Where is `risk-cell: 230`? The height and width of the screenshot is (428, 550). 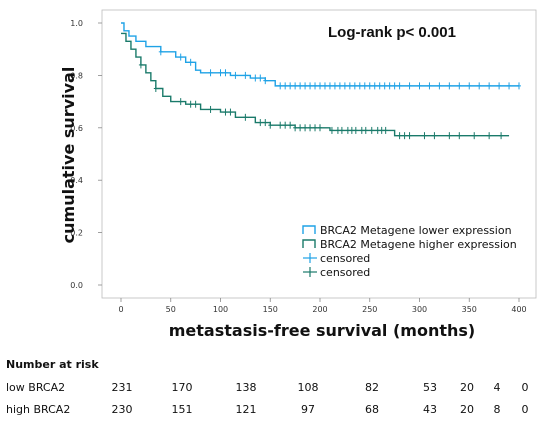 risk-cell: 230 is located at coordinates (122, 409).